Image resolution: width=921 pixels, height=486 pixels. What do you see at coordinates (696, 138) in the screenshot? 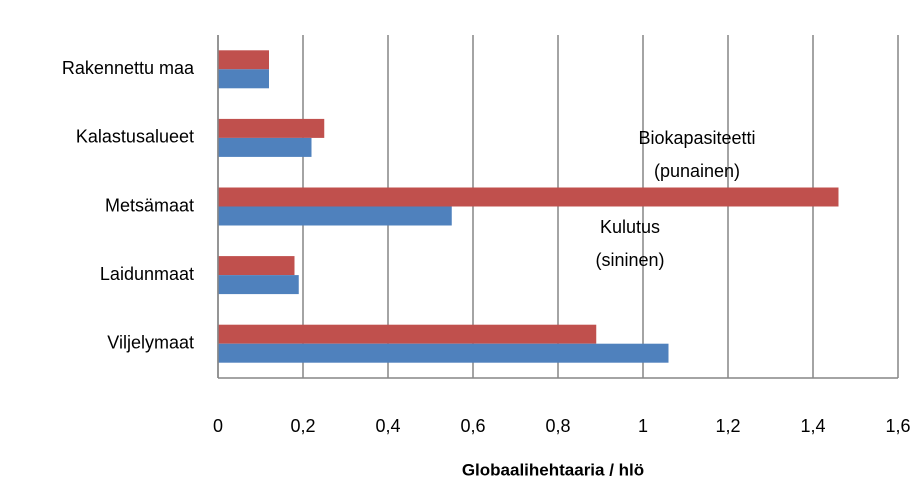
I see `annotation: Biokapasiteetti` at bounding box center [696, 138].